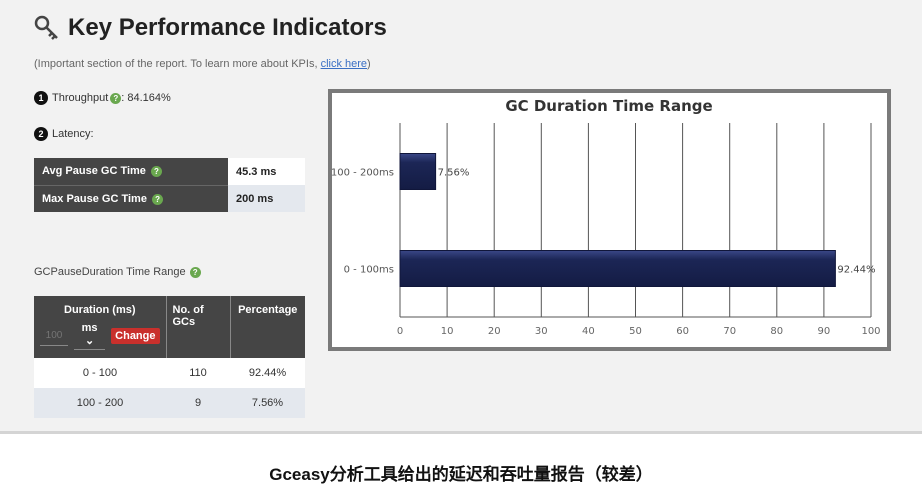 This screenshot has height=504, width=922. I want to click on category-label: 0 - 100ms, so click(369, 270).